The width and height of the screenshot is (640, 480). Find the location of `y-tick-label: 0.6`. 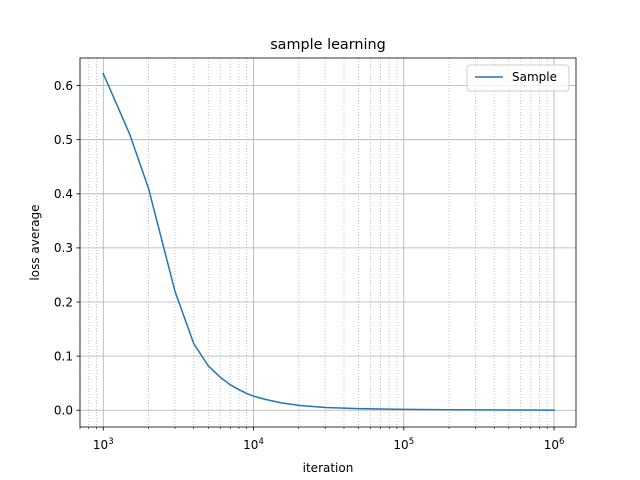

y-tick-label: 0.6 is located at coordinates (63, 86).